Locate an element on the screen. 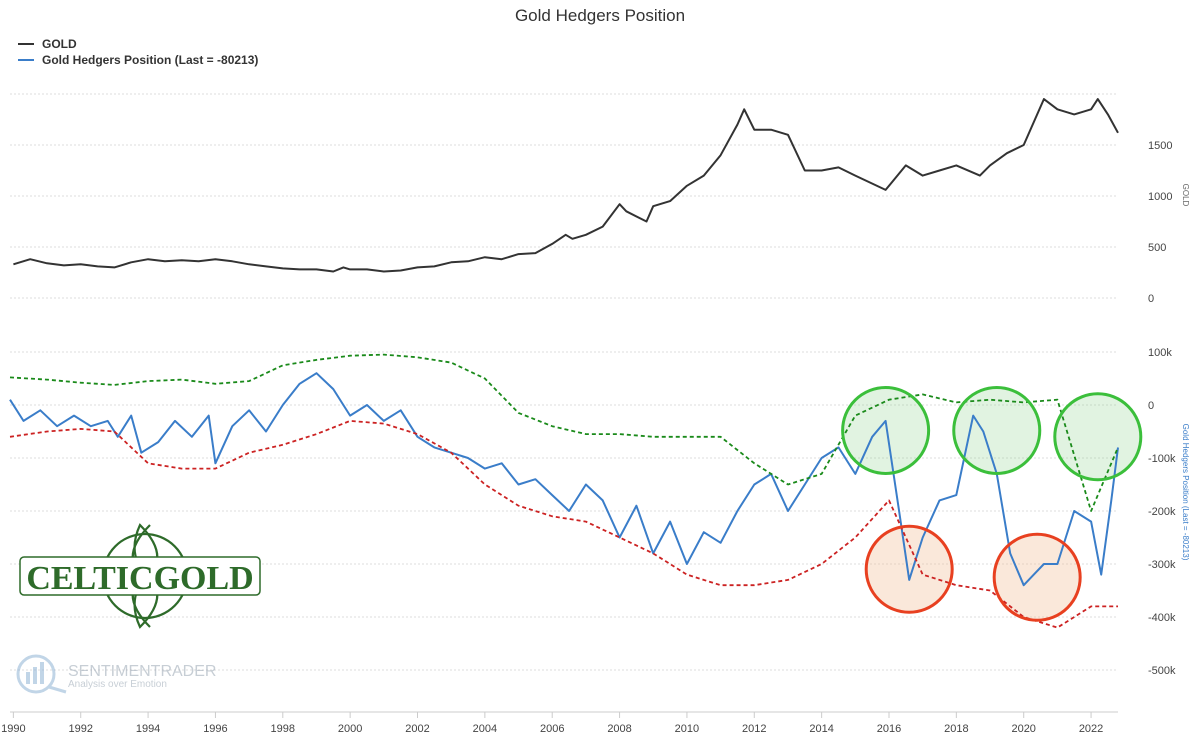  x-tick-label: 1998 is located at coordinates (283, 729).